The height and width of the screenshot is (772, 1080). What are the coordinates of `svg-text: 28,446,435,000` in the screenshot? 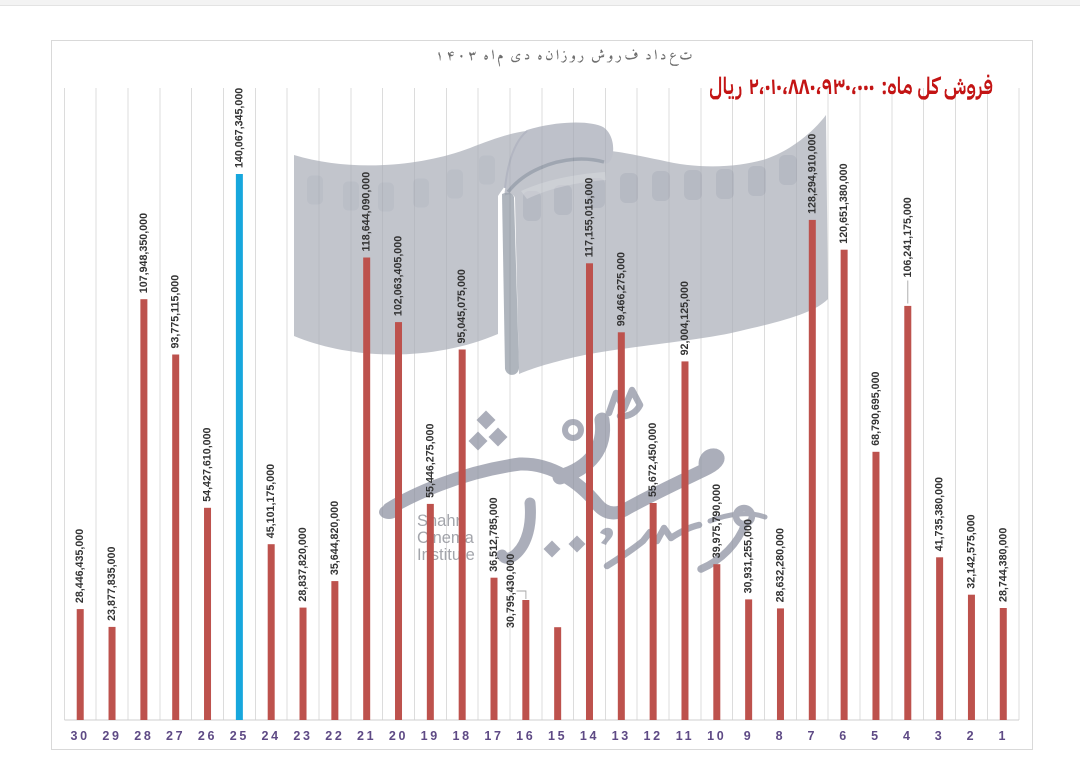 It's located at (80, 566).